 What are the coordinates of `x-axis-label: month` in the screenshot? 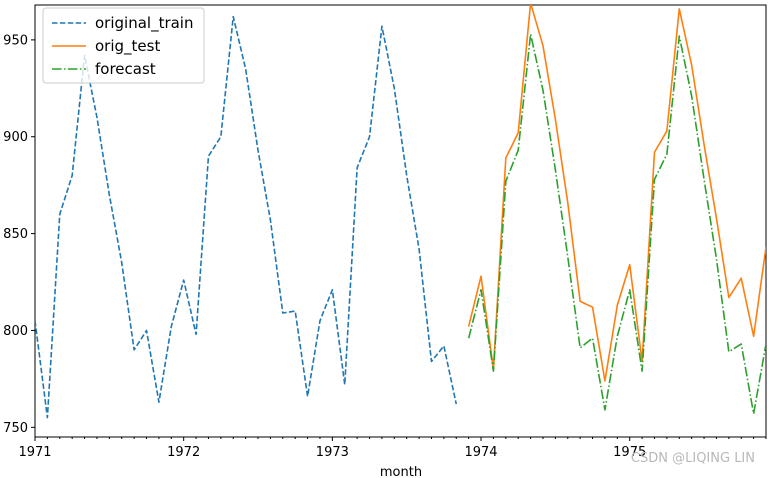 It's located at (401, 471).